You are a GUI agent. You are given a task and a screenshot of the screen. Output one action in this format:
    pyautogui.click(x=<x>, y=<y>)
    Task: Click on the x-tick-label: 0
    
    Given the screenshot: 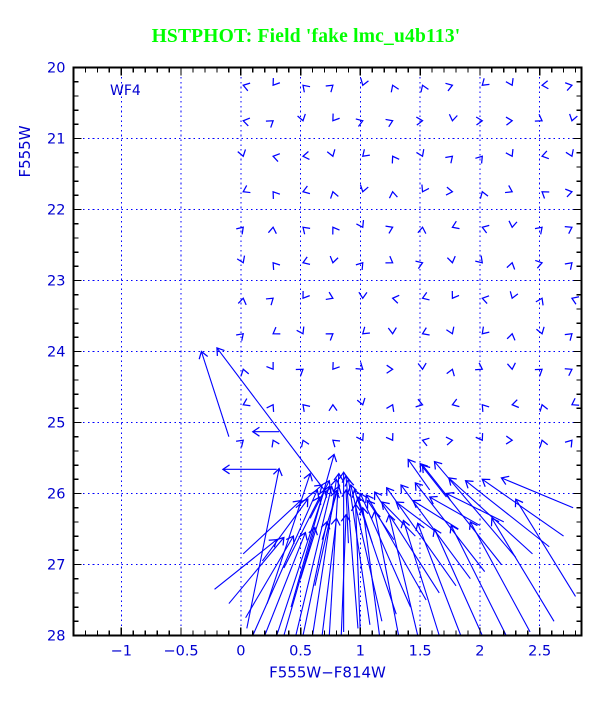 What is the action you would take?
    pyautogui.click(x=240, y=652)
    